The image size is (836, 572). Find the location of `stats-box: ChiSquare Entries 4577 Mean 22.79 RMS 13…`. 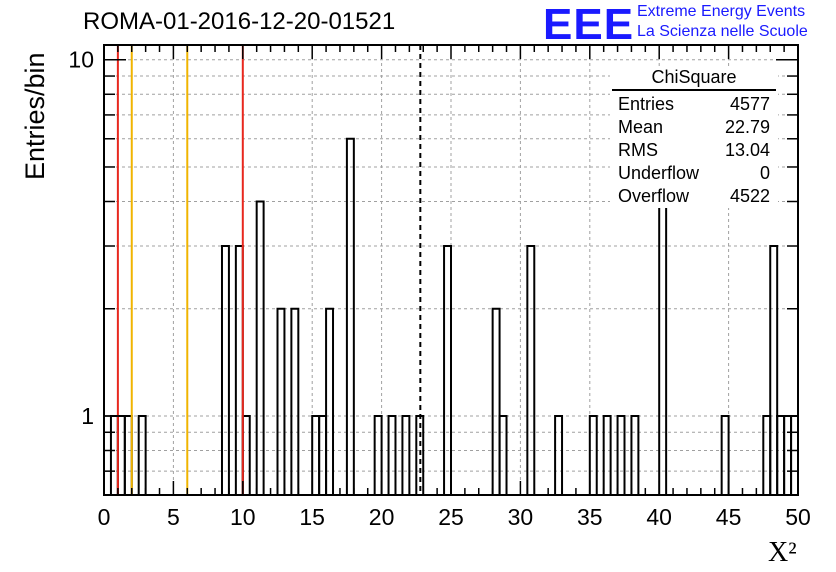

stats-box: ChiSquare Entries 4577 Mean 22.79 RMS 13… is located at coordinates (694, 137).